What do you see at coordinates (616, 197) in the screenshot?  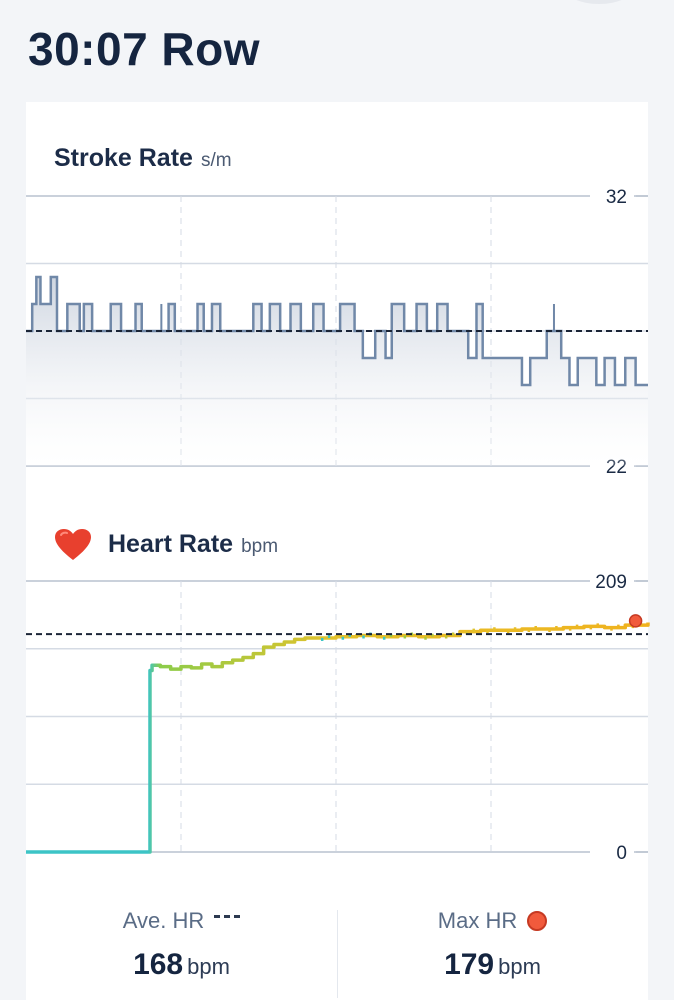 I see `stroke-rate-tick-label: 32` at bounding box center [616, 197].